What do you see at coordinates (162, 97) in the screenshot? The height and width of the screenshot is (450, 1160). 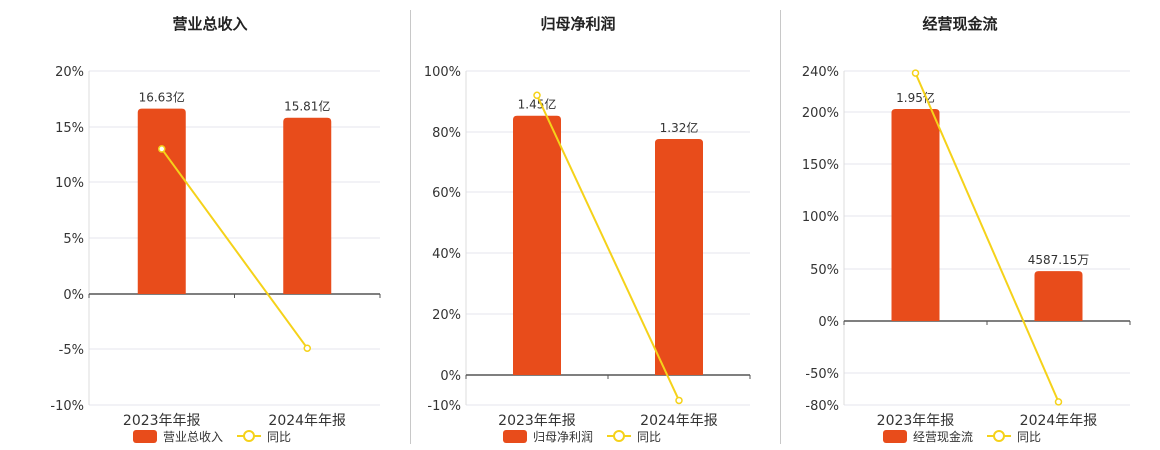 I see `bar-data-label: 16.63亿` at bounding box center [162, 97].